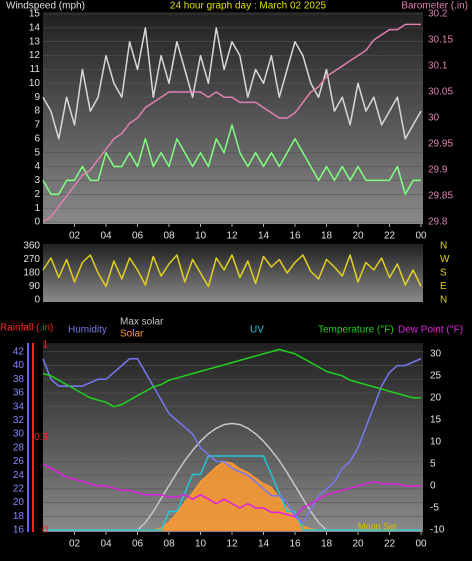  I want to click on y-tick-label: 10, so click(35, 83).